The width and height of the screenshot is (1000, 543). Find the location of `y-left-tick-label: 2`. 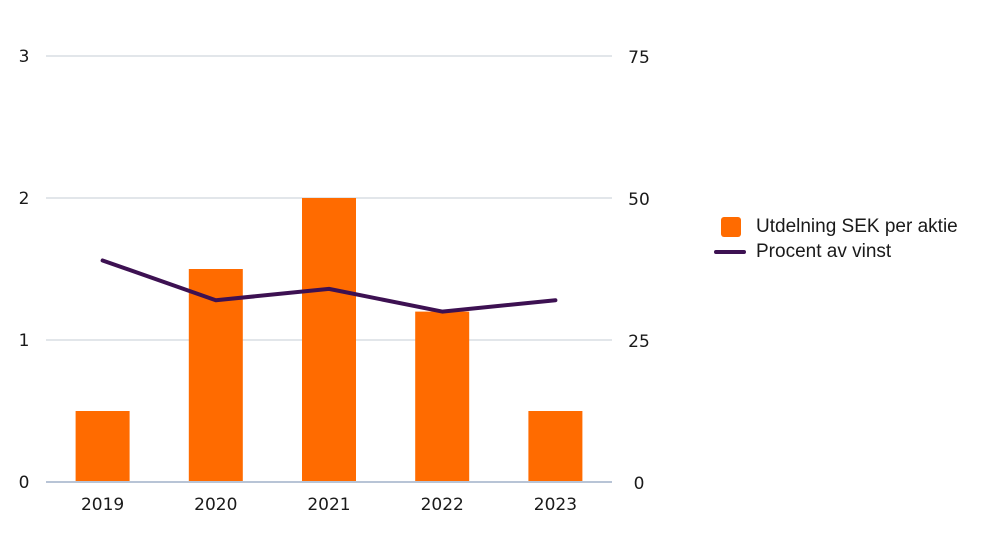

y-left-tick-label: 2 is located at coordinates (24, 199).